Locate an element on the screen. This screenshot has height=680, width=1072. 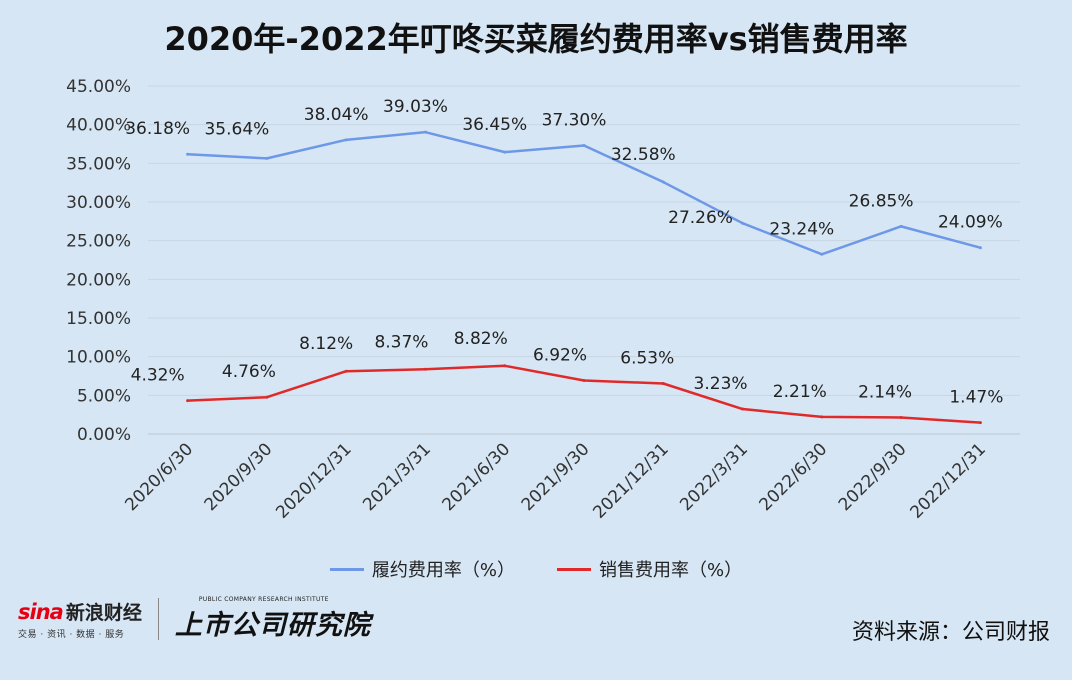
data-label: 2.21% is located at coordinates (800, 392).